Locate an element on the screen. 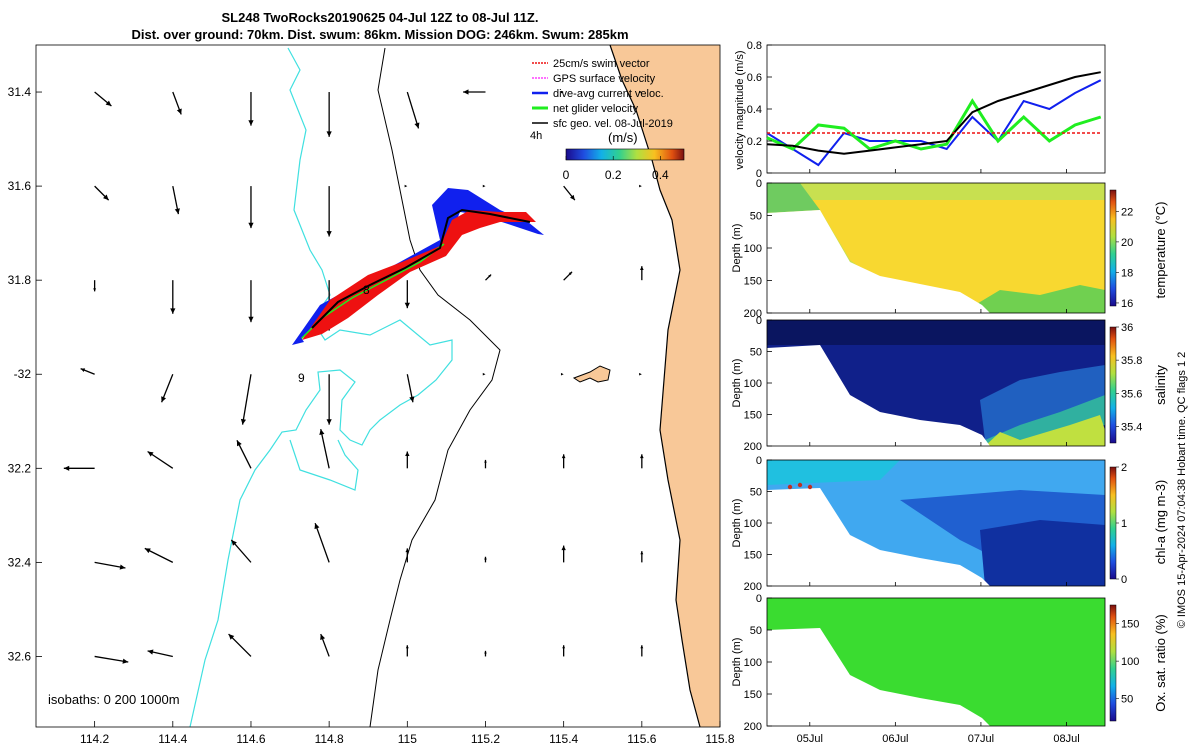  map-y-tick-label: 32.6 is located at coordinates (20, 656).